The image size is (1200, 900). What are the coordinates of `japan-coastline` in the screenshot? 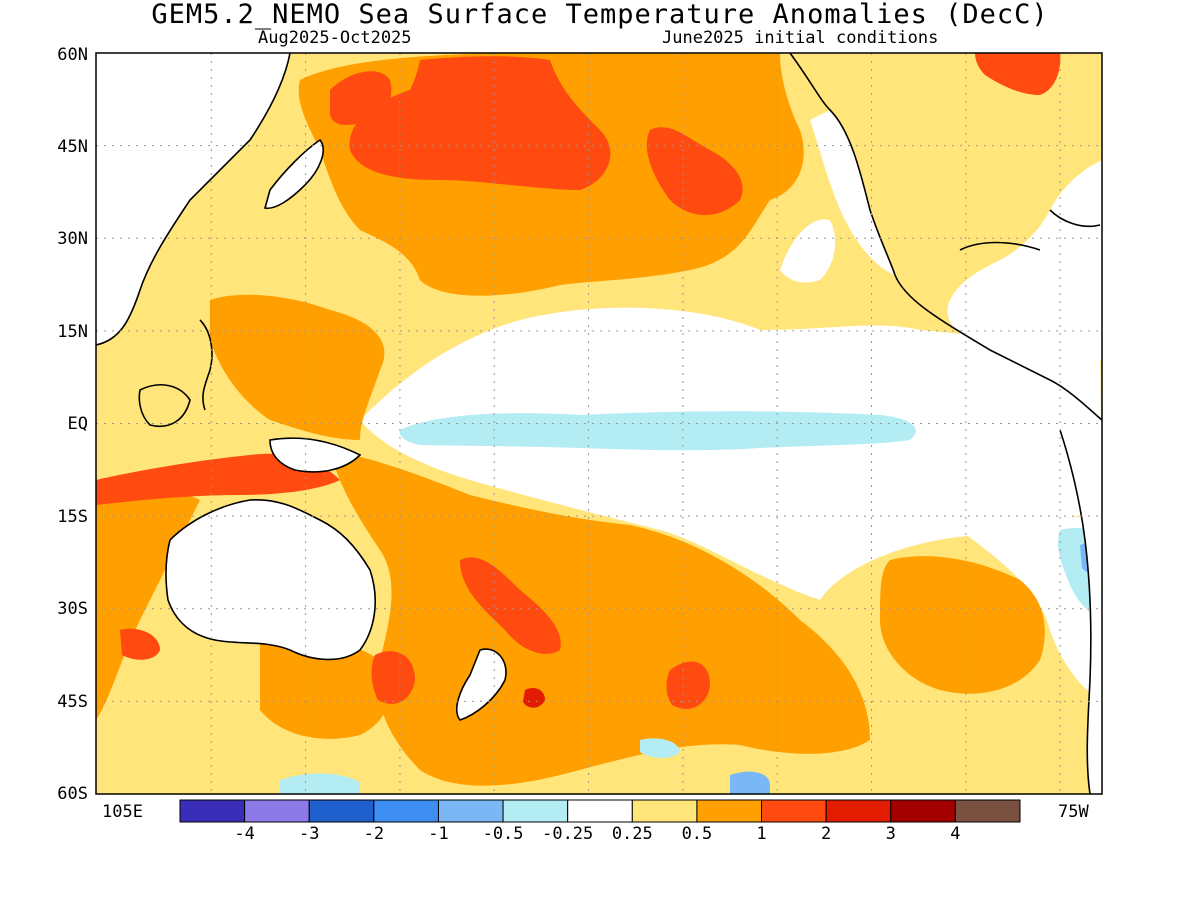 It's located at (293, 174).